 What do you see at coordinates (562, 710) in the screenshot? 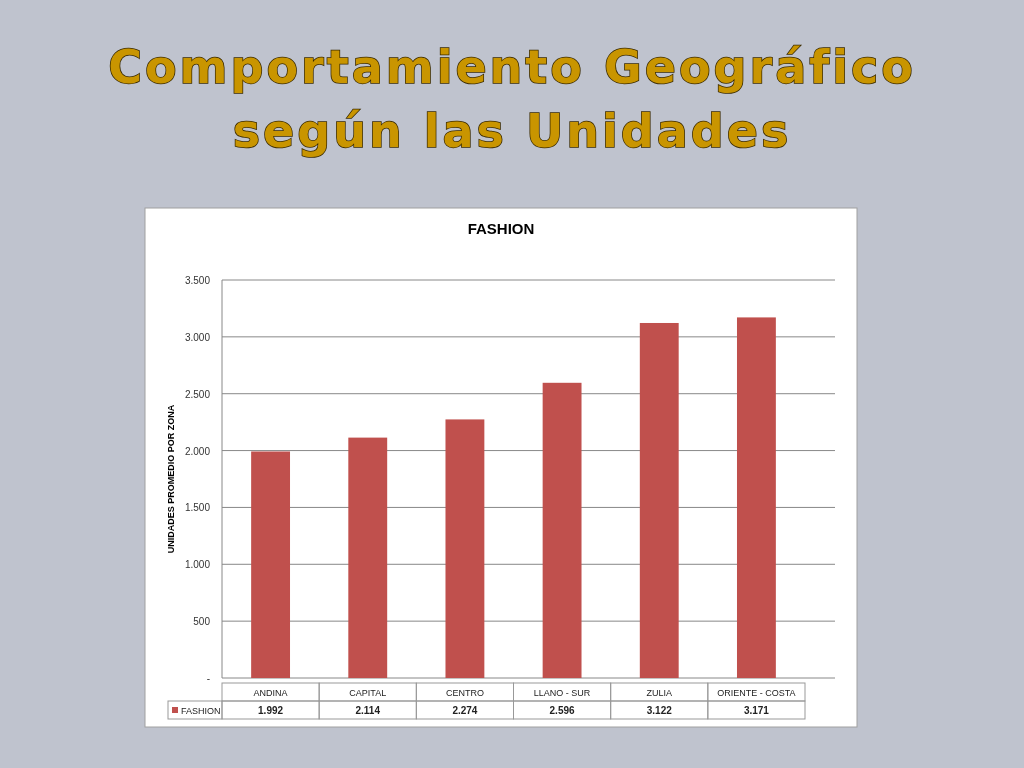
I see `data-label: 2.596` at bounding box center [562, 710].